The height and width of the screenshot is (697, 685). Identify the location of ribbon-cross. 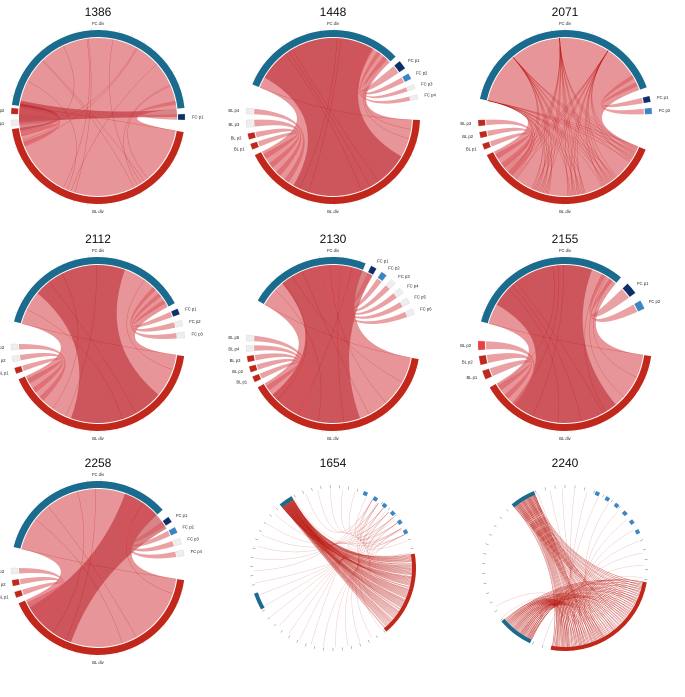
(98, 344).